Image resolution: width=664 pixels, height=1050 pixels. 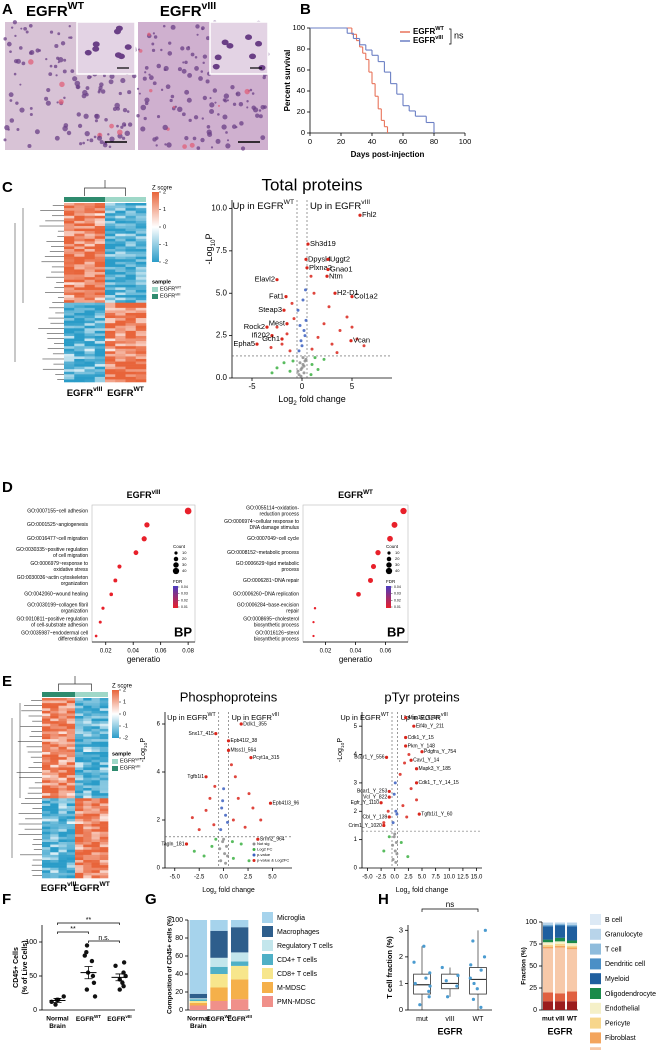 I want to click on gene-label: Mest, so click(x=277, y=323).